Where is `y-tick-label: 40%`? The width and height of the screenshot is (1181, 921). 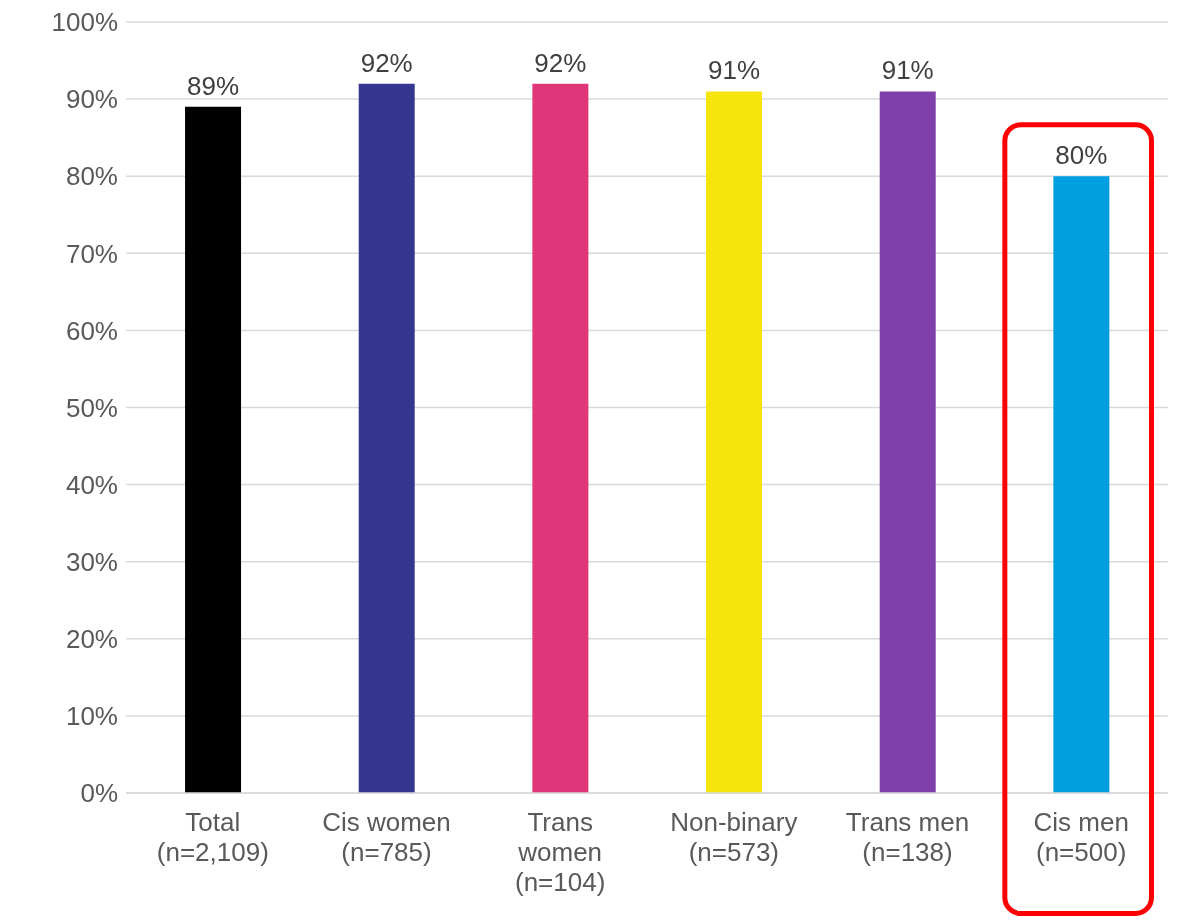 y-tick-label: 40% is located at coordinates (91, 484).